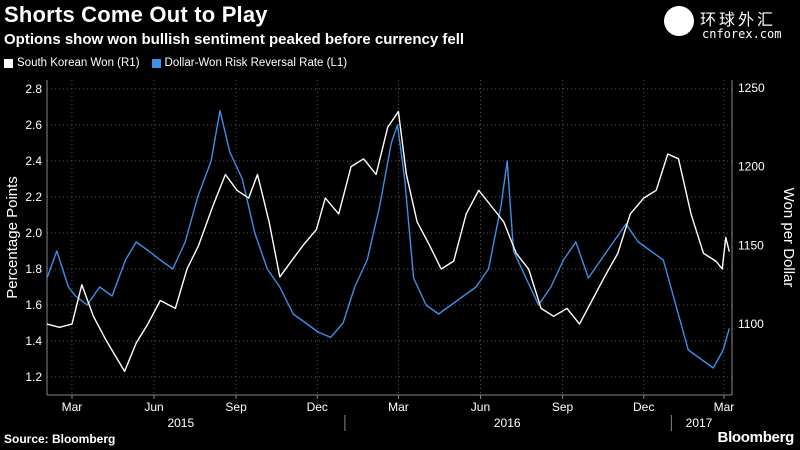  I want to click on cnforex-logo-chinese: 环球外汇, so click(738, 19).